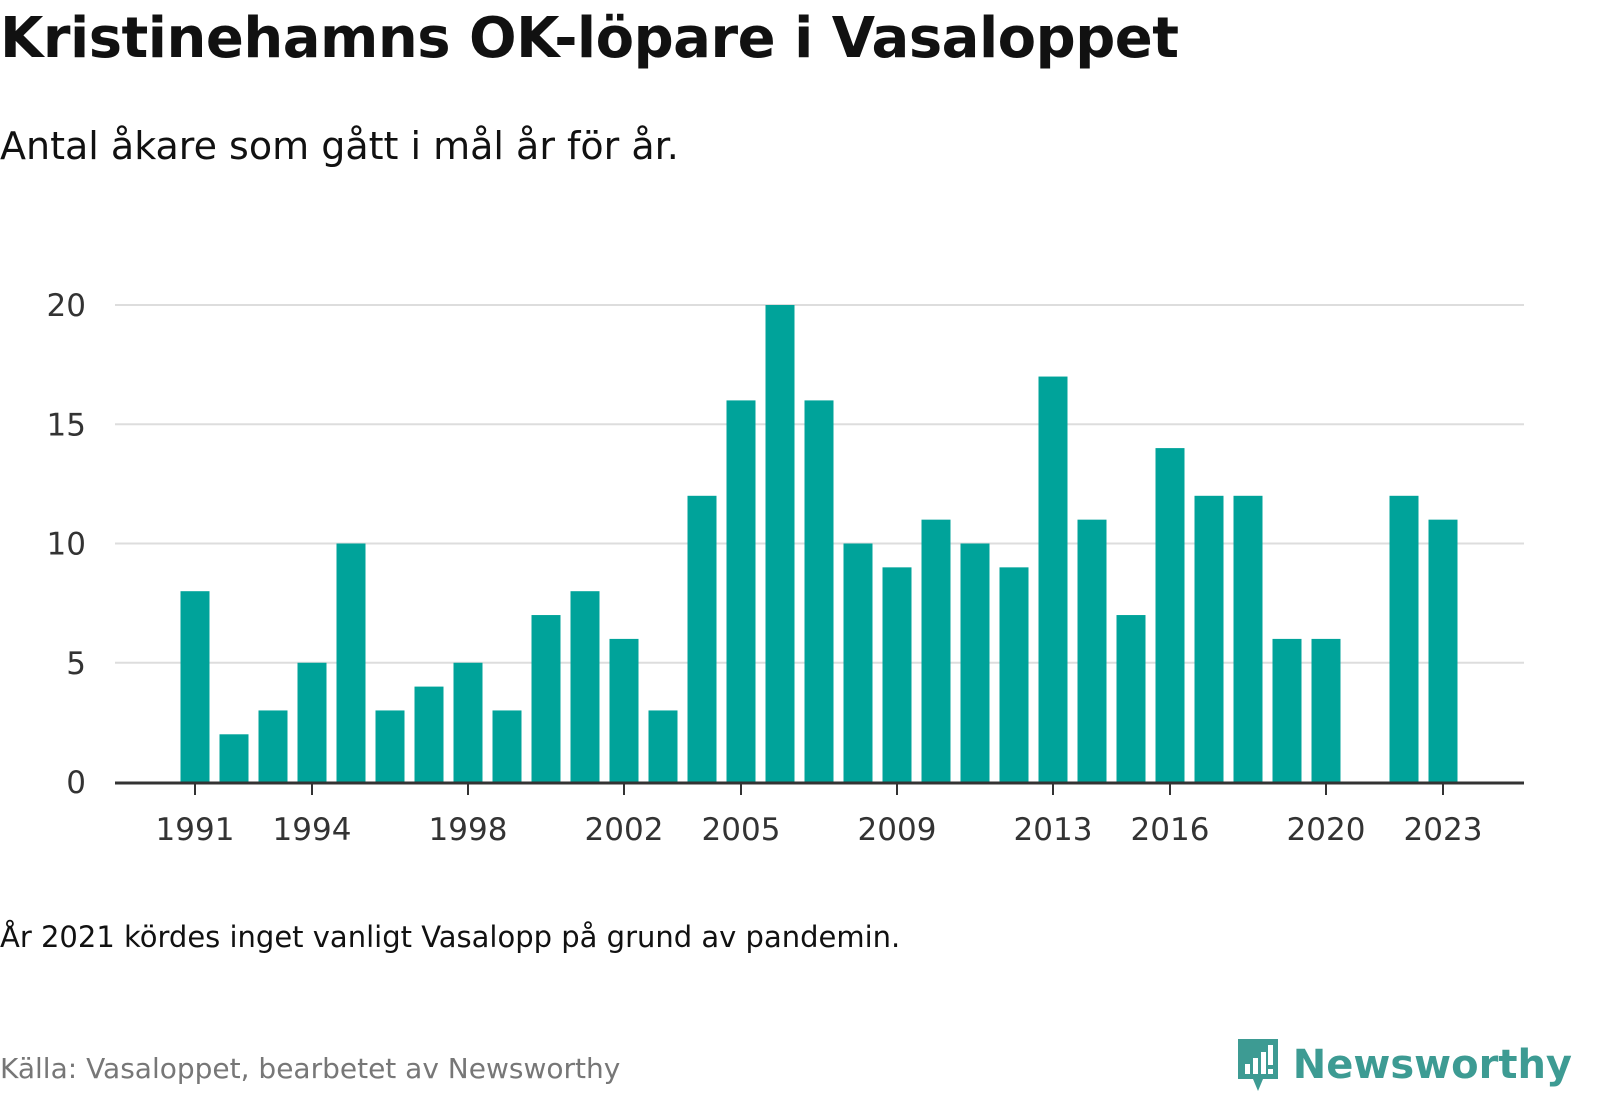 This screenshot has height=1100, width=1600. I want to click on newsworthy-logo: Newsworthy, so click(1403, 1065).